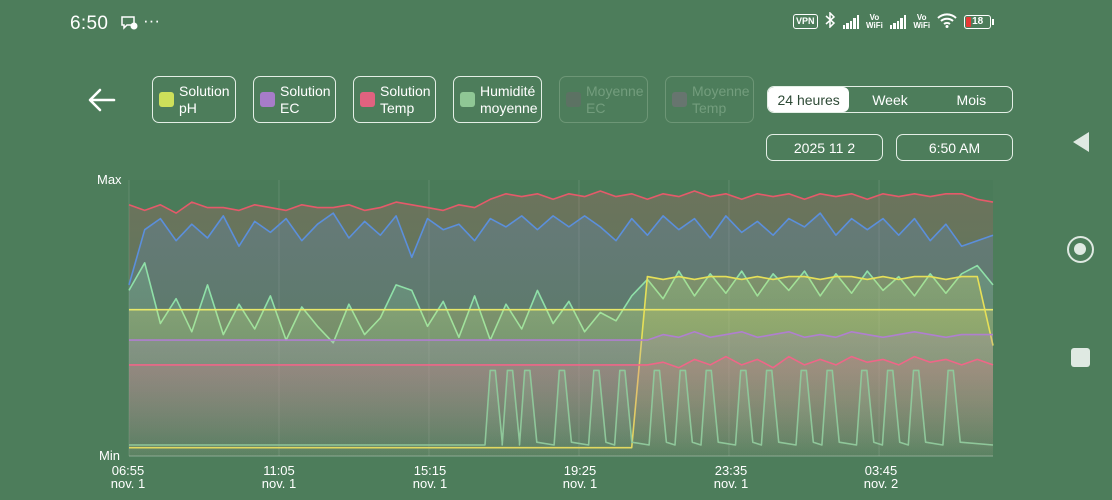 The height and width of the screenshot is (500, 1112). Describe the element at coordinates (881, 477) in the screenshot. I see `x-tick: 03:45 nov. 2` at that location.